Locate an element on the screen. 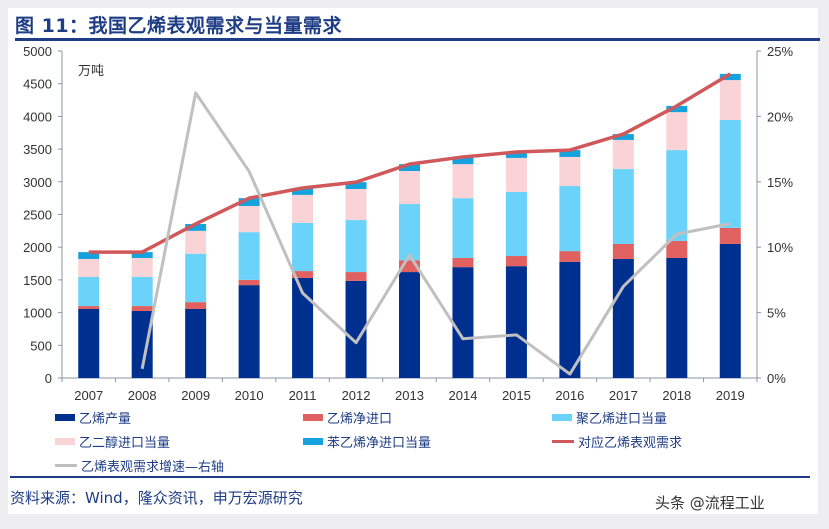  left-tick-label: 500 is located at coordinates (41, 345).